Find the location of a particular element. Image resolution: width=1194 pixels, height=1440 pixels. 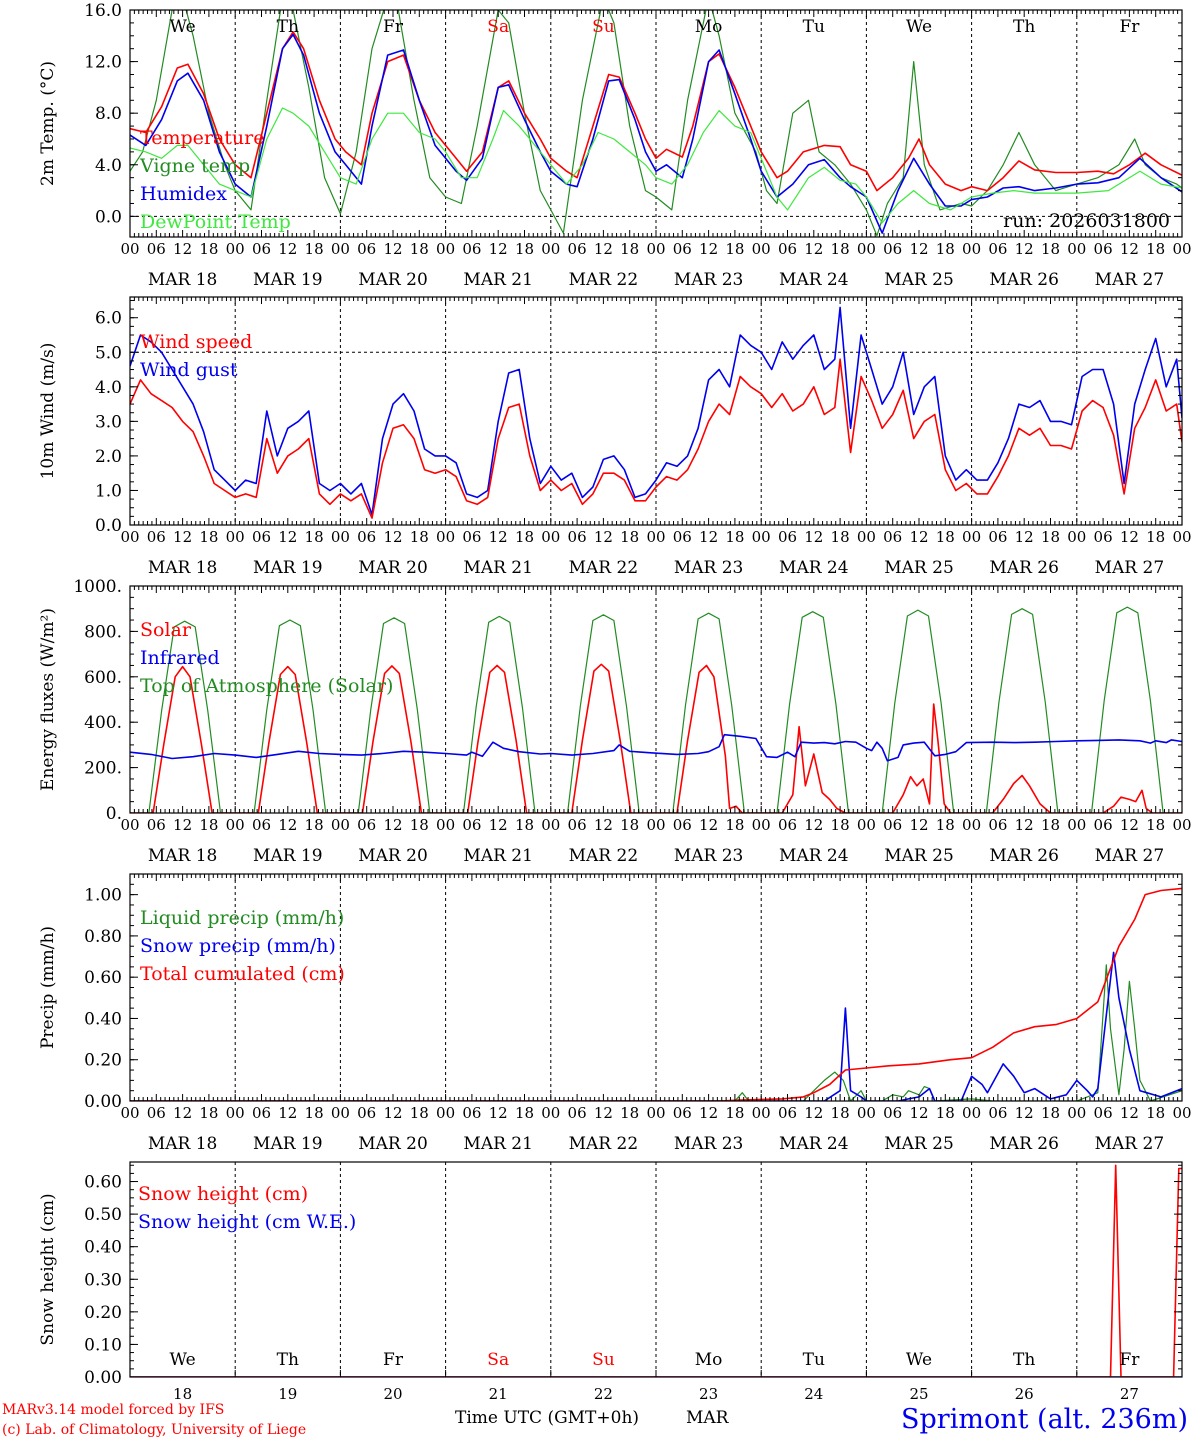

x-day-number: 24 is located at coordinates (813, 1394).